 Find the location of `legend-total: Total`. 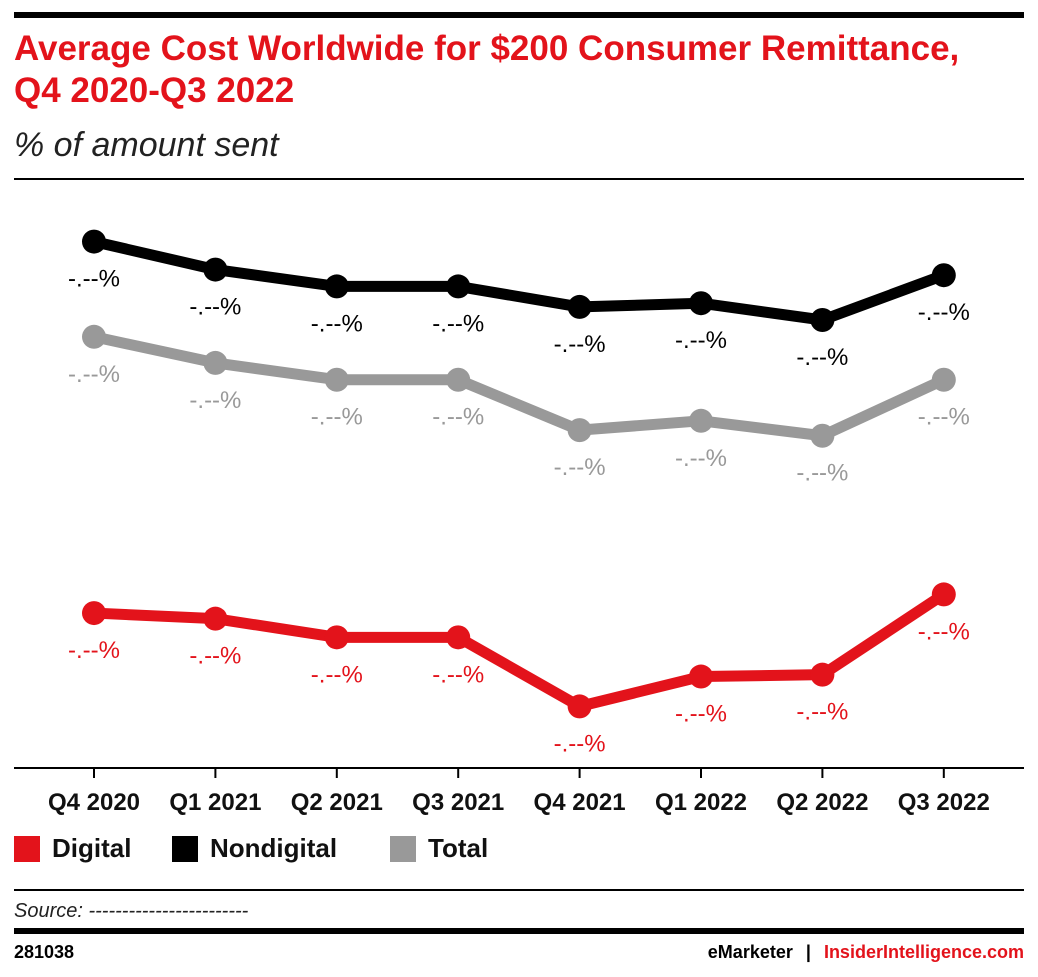

legend-total: Total is located at coordinates (439, 848).